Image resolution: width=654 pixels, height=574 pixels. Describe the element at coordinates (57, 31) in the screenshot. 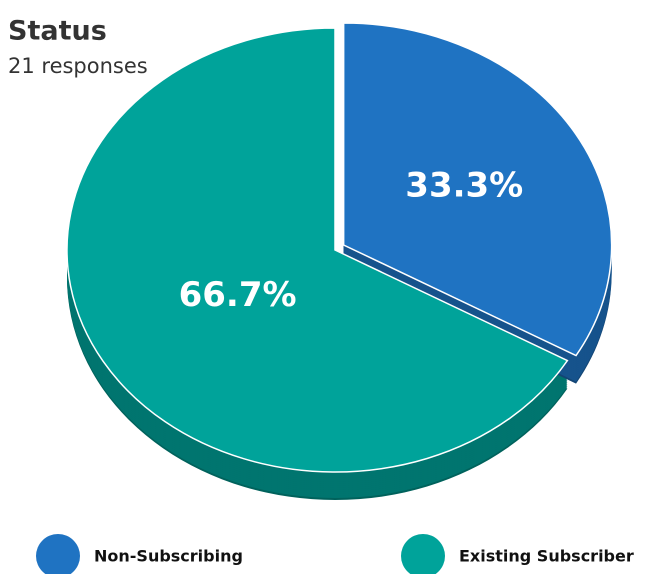

I see `chart-title: Status` at that location.